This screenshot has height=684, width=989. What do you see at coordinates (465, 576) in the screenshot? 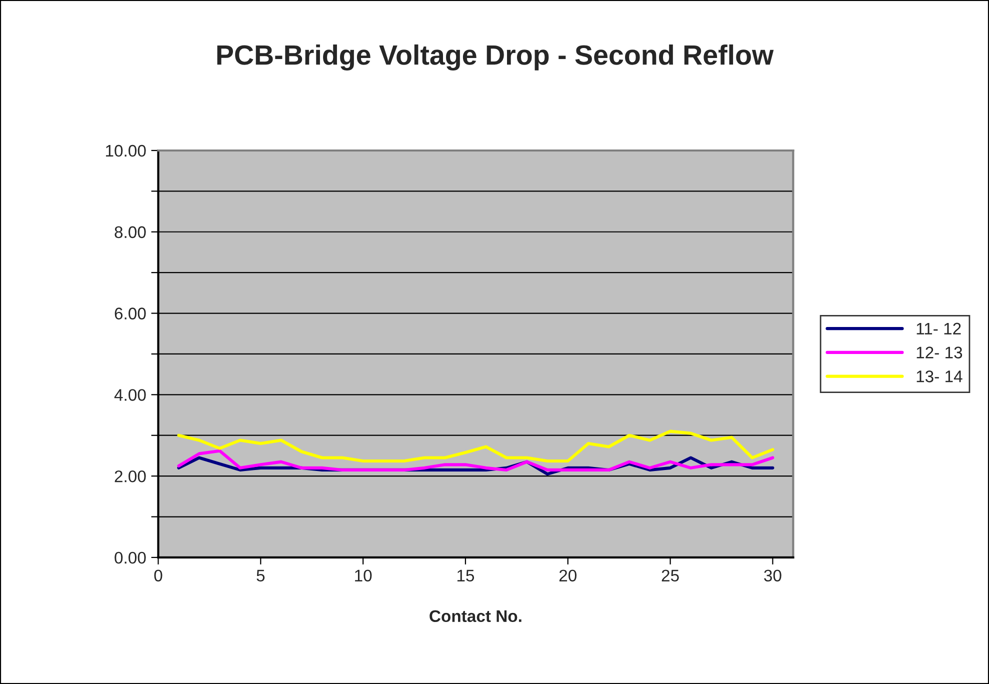
I see `x-tick-label: 15` at bounding box center [465, 576].